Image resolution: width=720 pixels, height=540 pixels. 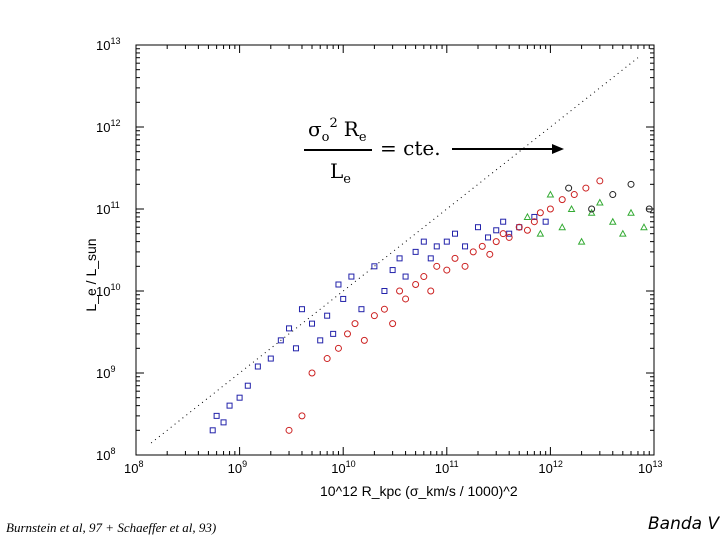 I want to click on eq-r: R, so click(x=352, y=129).